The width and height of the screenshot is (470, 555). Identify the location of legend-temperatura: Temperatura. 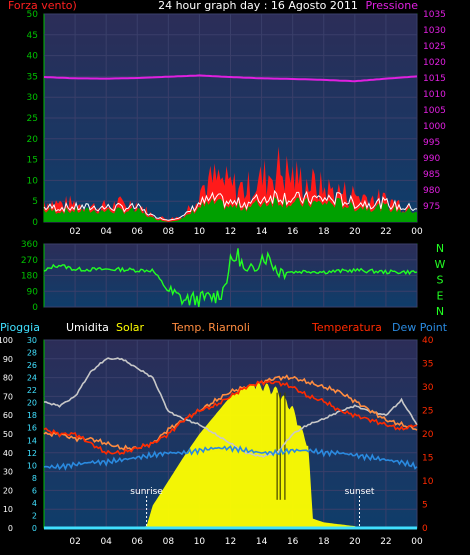
(346, 327).